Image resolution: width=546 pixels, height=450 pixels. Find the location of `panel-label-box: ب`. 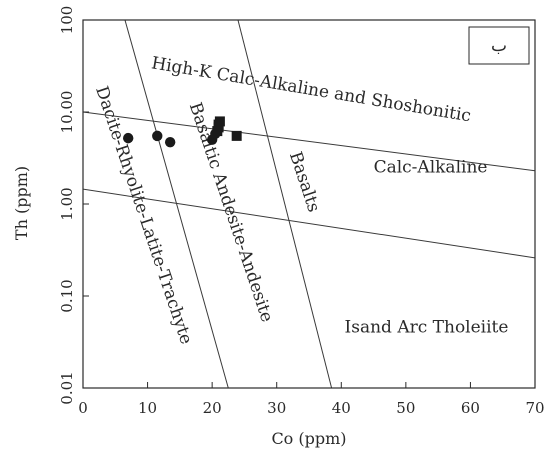

panel-label-box: ب is located at coordinates (499, 45).